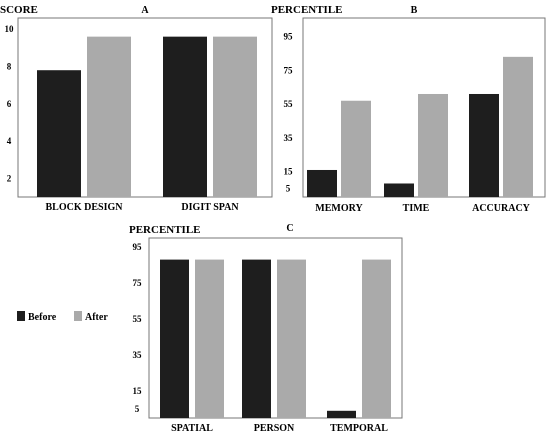  Describe the element at coordinates (289, 228) in the screenshot. I see `panel-c-letter: C` at that location.